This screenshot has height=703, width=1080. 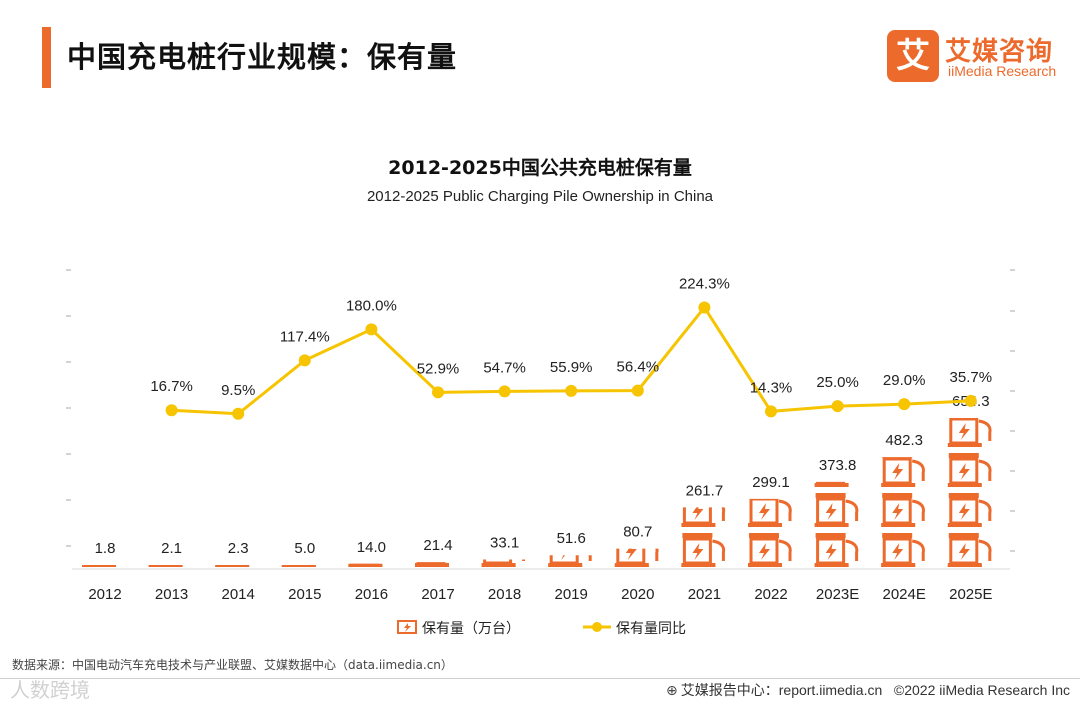 I want to click on bar-value-label: 80.7, so click(x=637, y=532).